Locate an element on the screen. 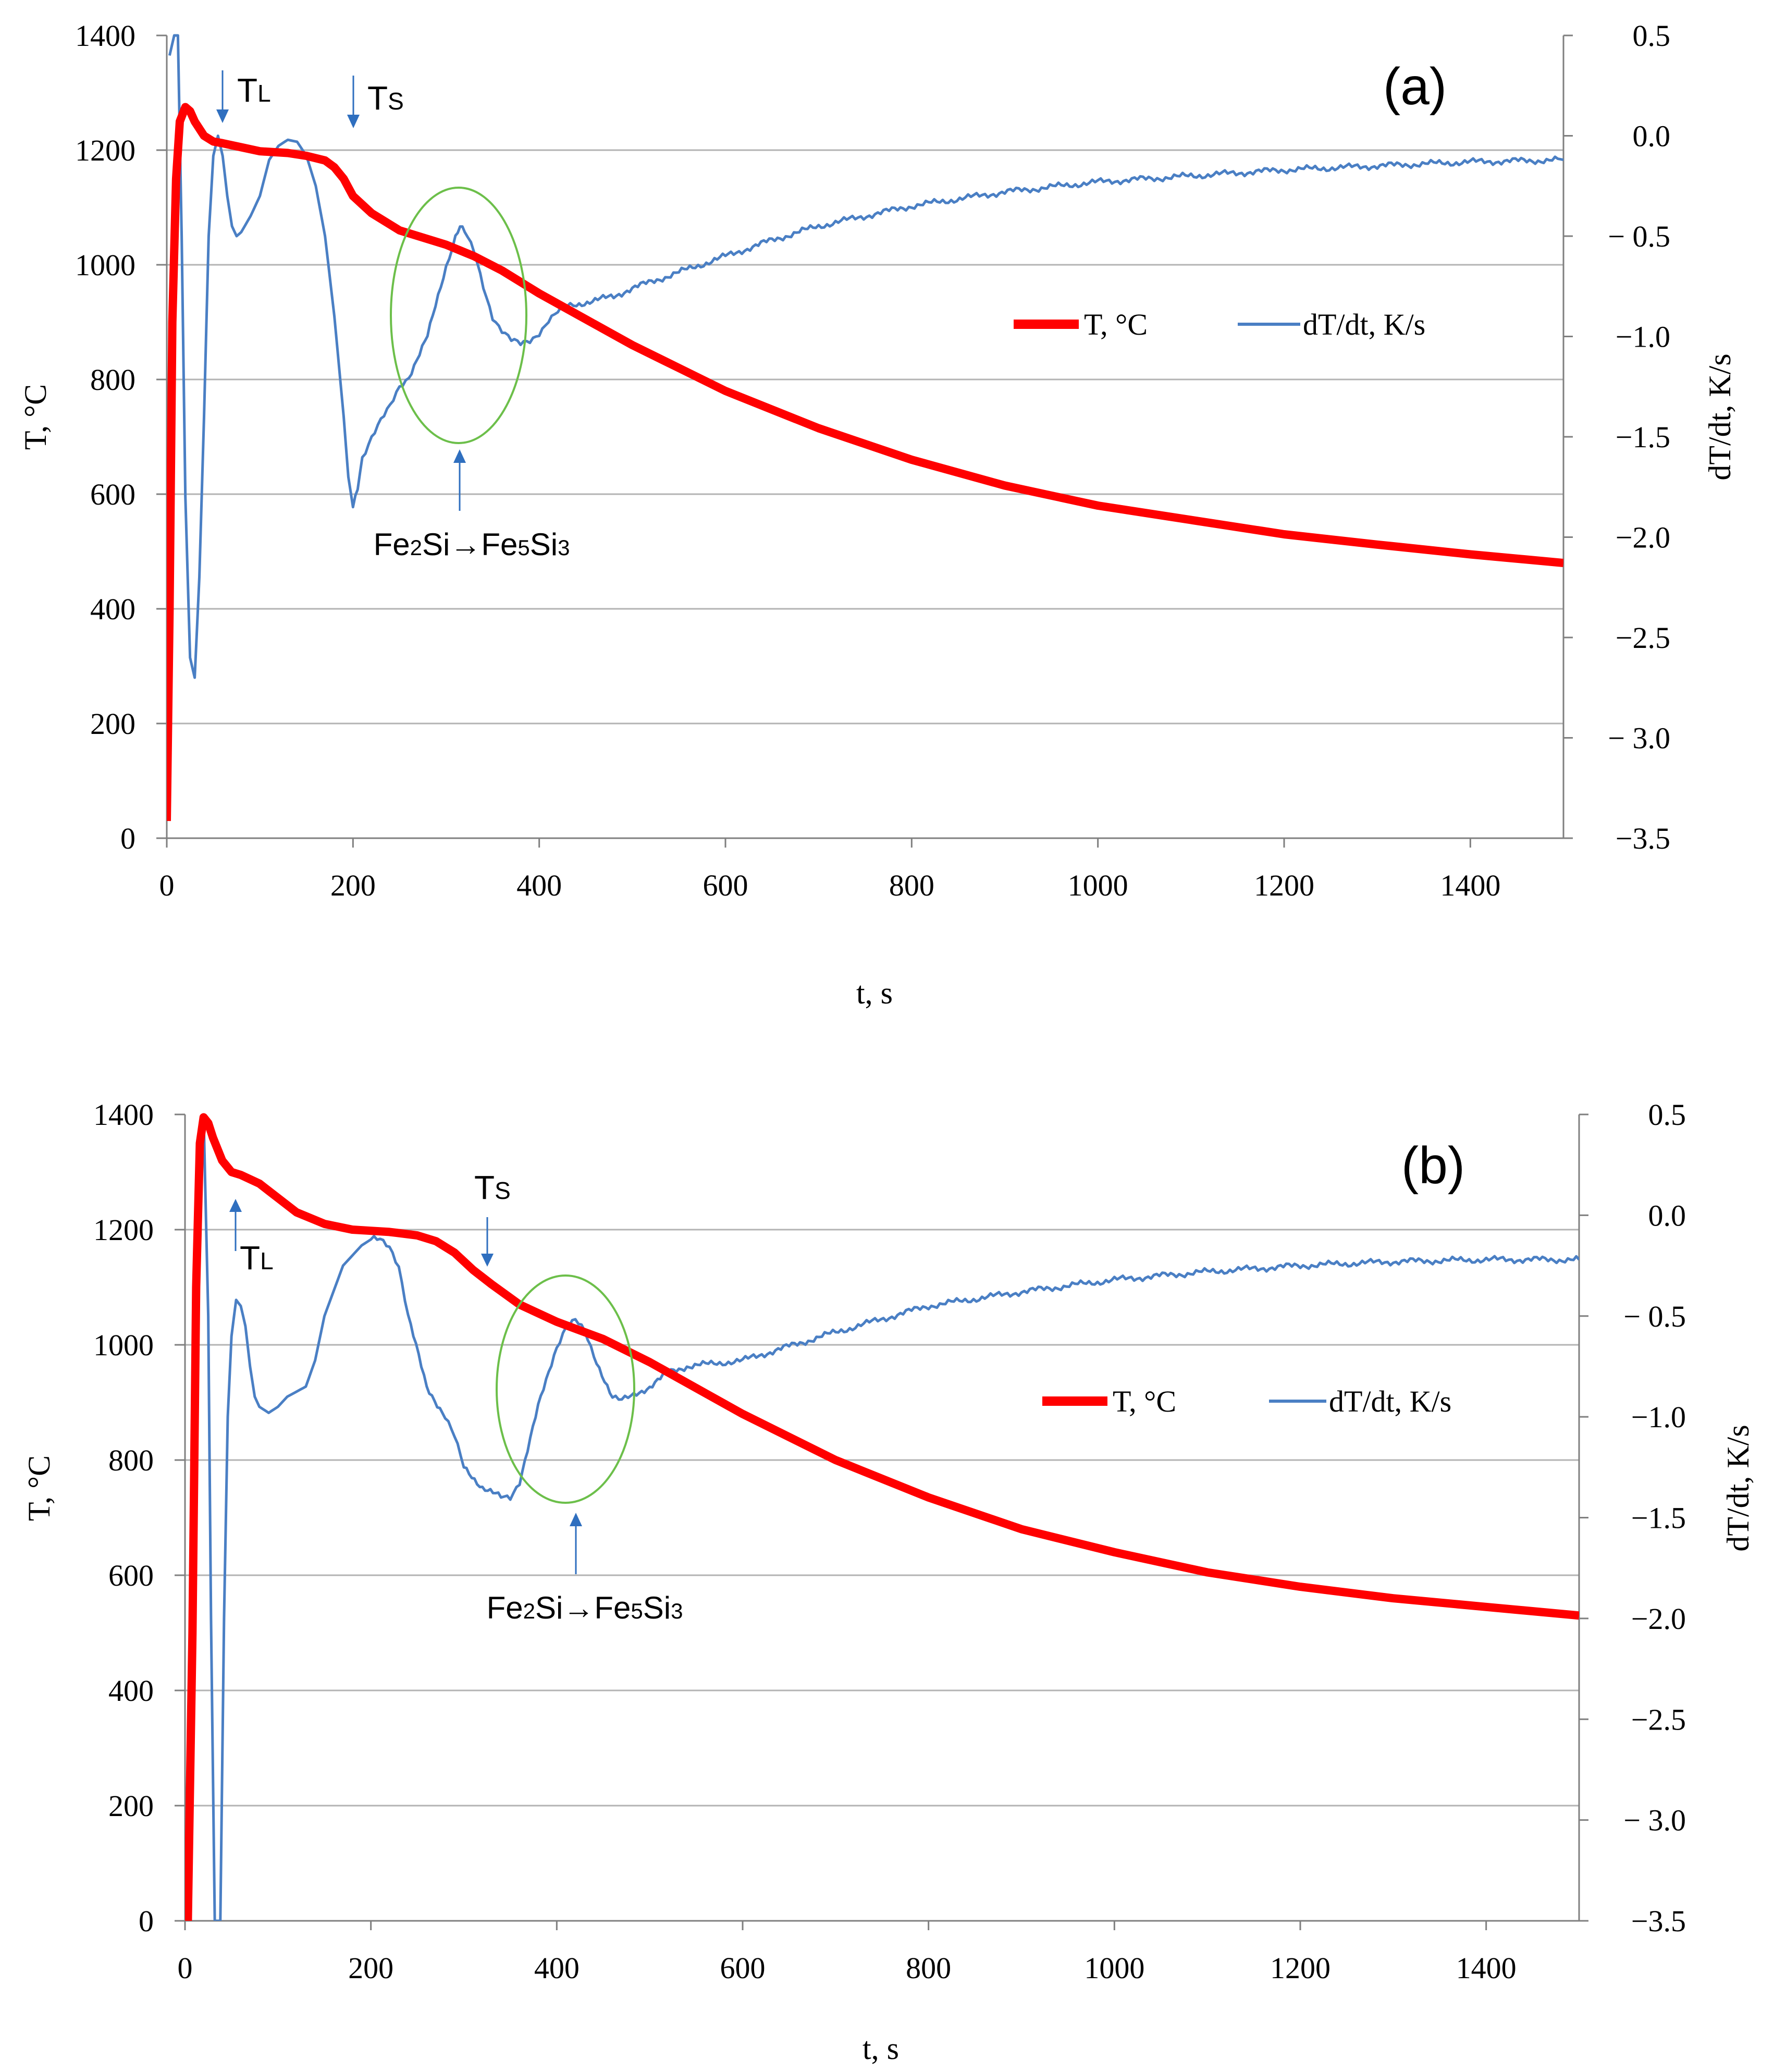 The height and width of the screenshot is (2072, 1774). y-right-tick-label: −3.5 is located at coordinates (1643, 838).